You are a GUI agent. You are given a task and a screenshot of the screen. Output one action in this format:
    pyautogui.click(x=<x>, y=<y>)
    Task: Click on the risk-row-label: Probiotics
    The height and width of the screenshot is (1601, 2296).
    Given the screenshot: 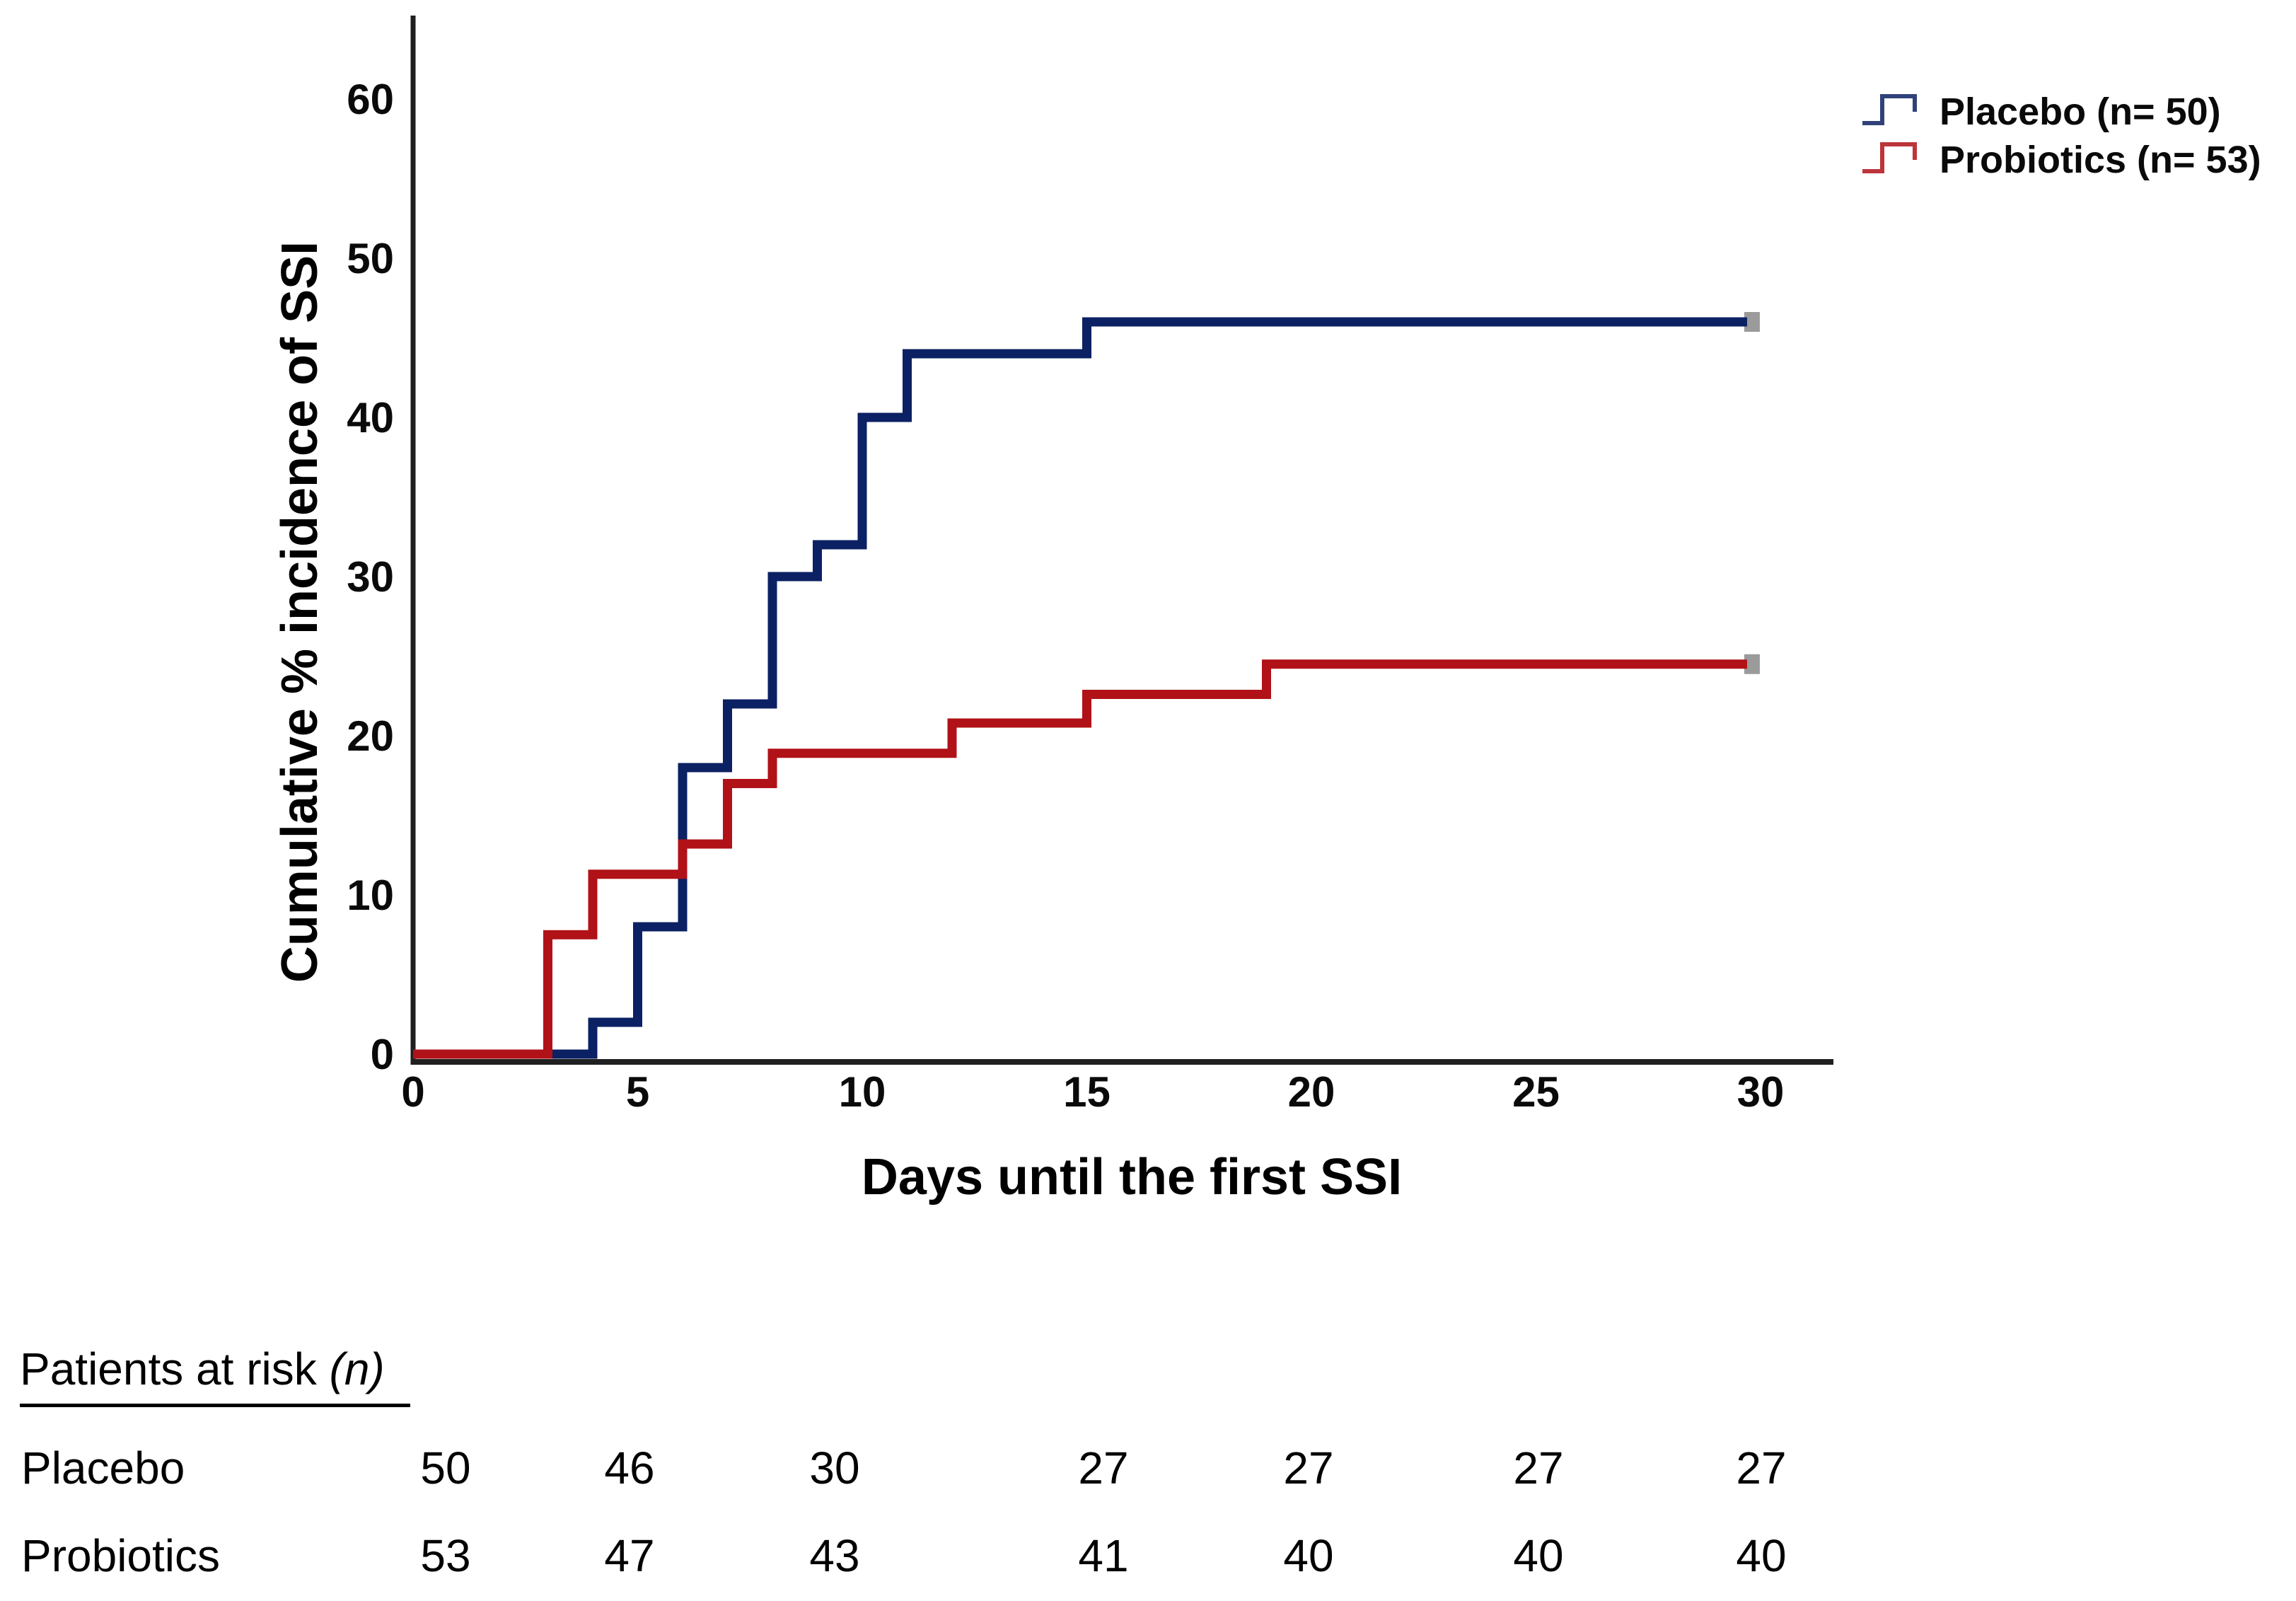 What is the action you would take?
    pyautogui.click(x=120, y=1555)
    